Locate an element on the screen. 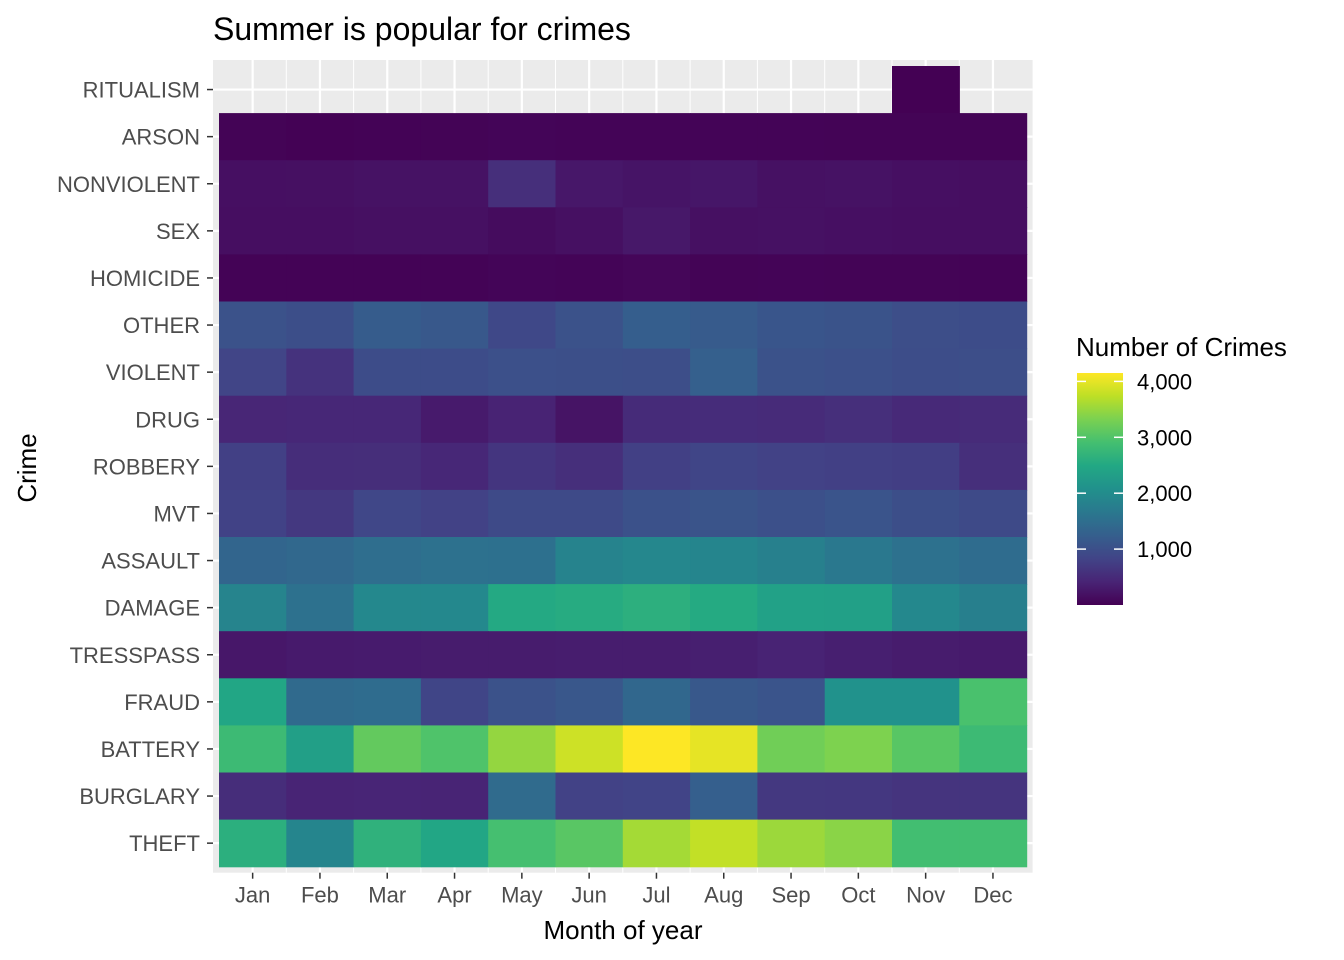 The width and height of the screenshot is (1344, 960). tile-fraud-may is located at coordinates (522, 702).